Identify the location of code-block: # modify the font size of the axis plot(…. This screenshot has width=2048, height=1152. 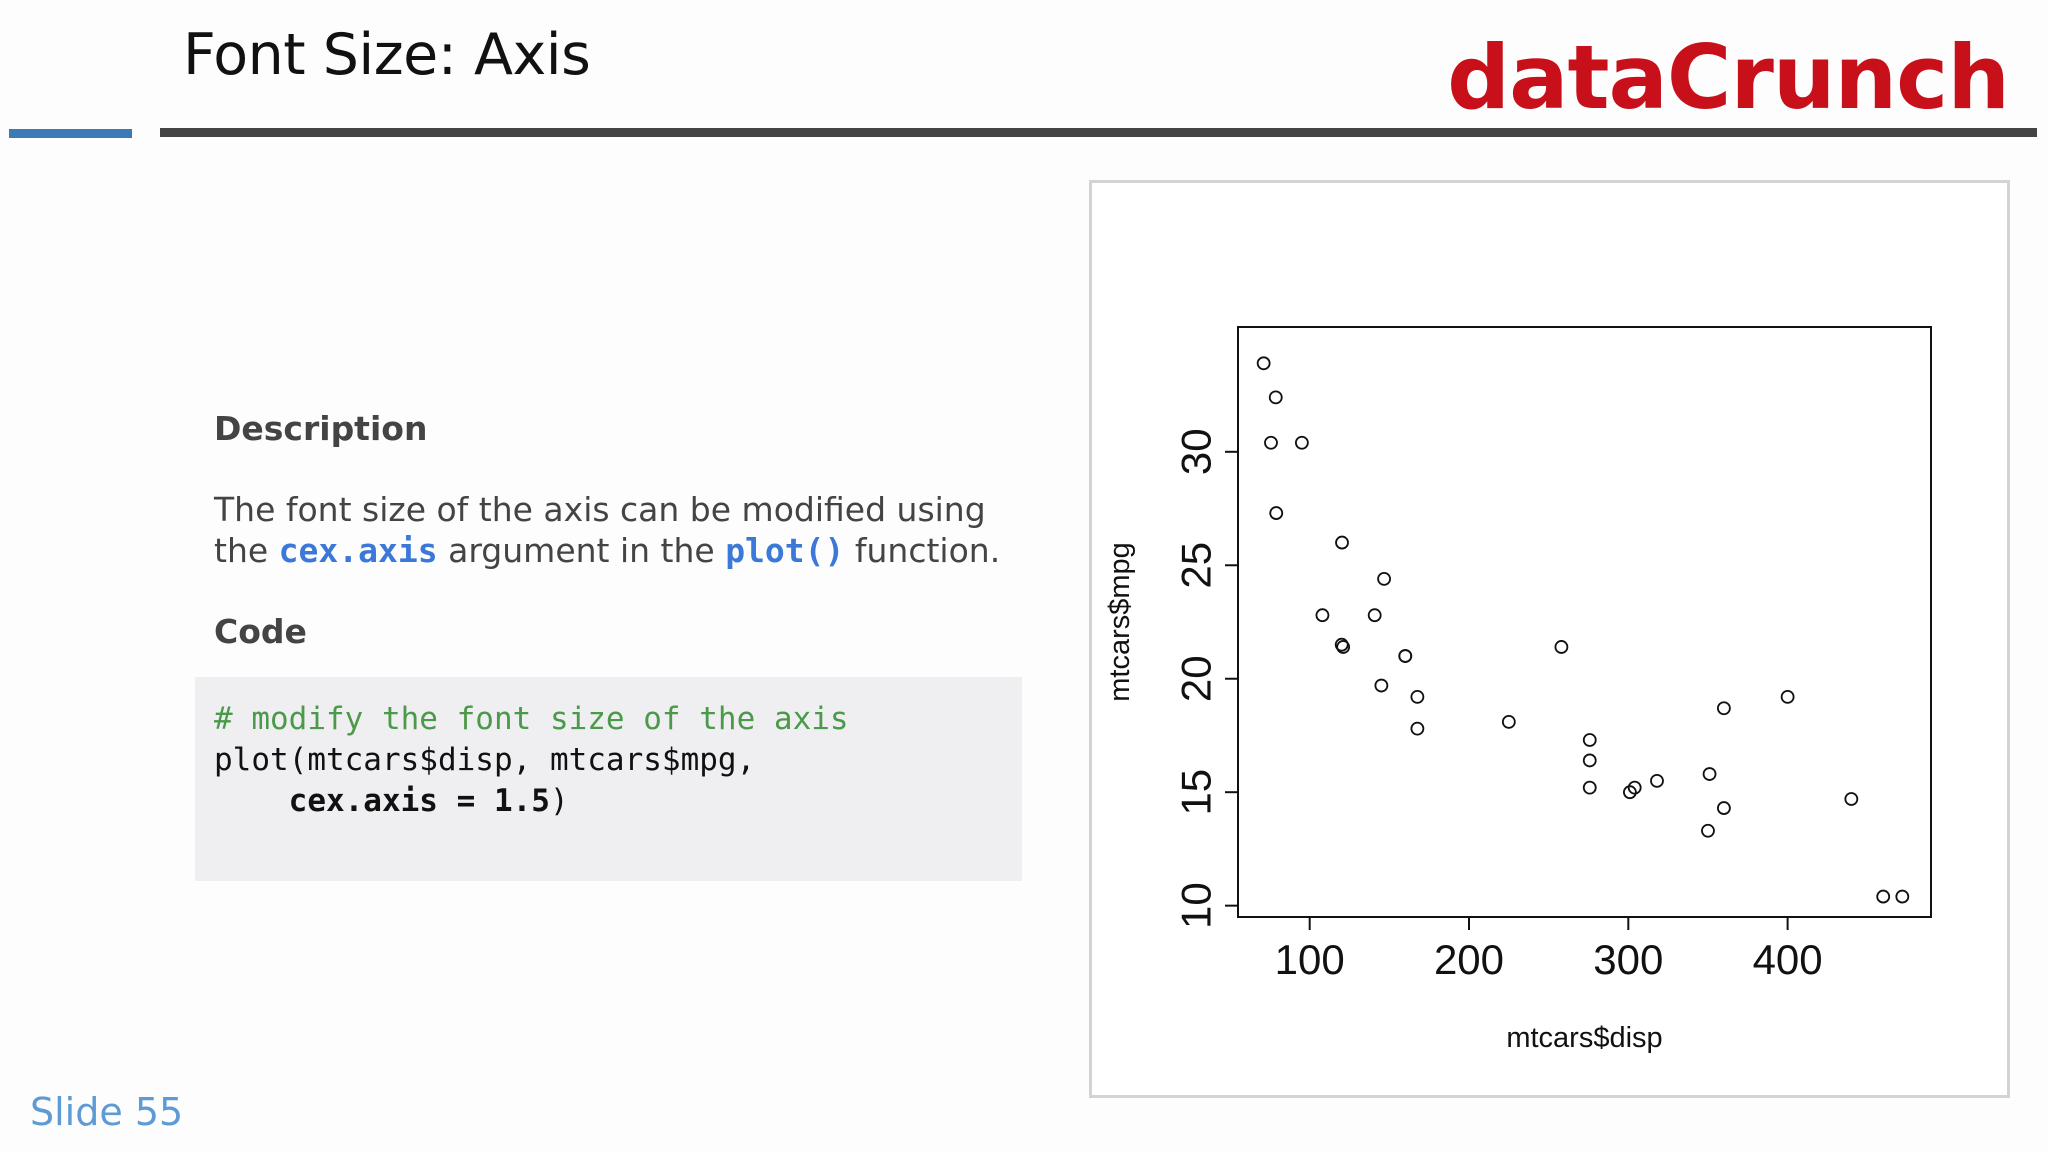
(608, 779).